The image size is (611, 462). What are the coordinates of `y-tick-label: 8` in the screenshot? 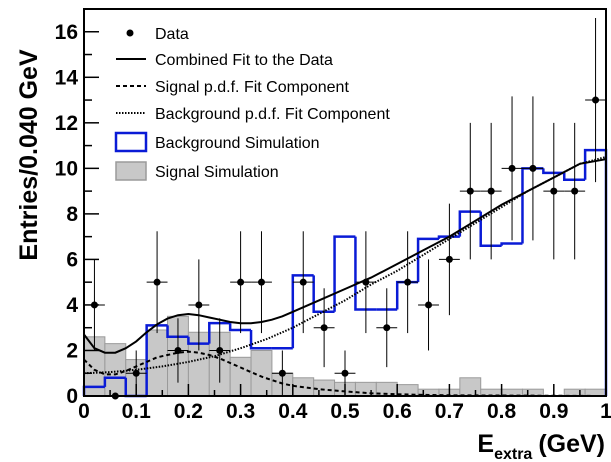 It's located at (72, 214).